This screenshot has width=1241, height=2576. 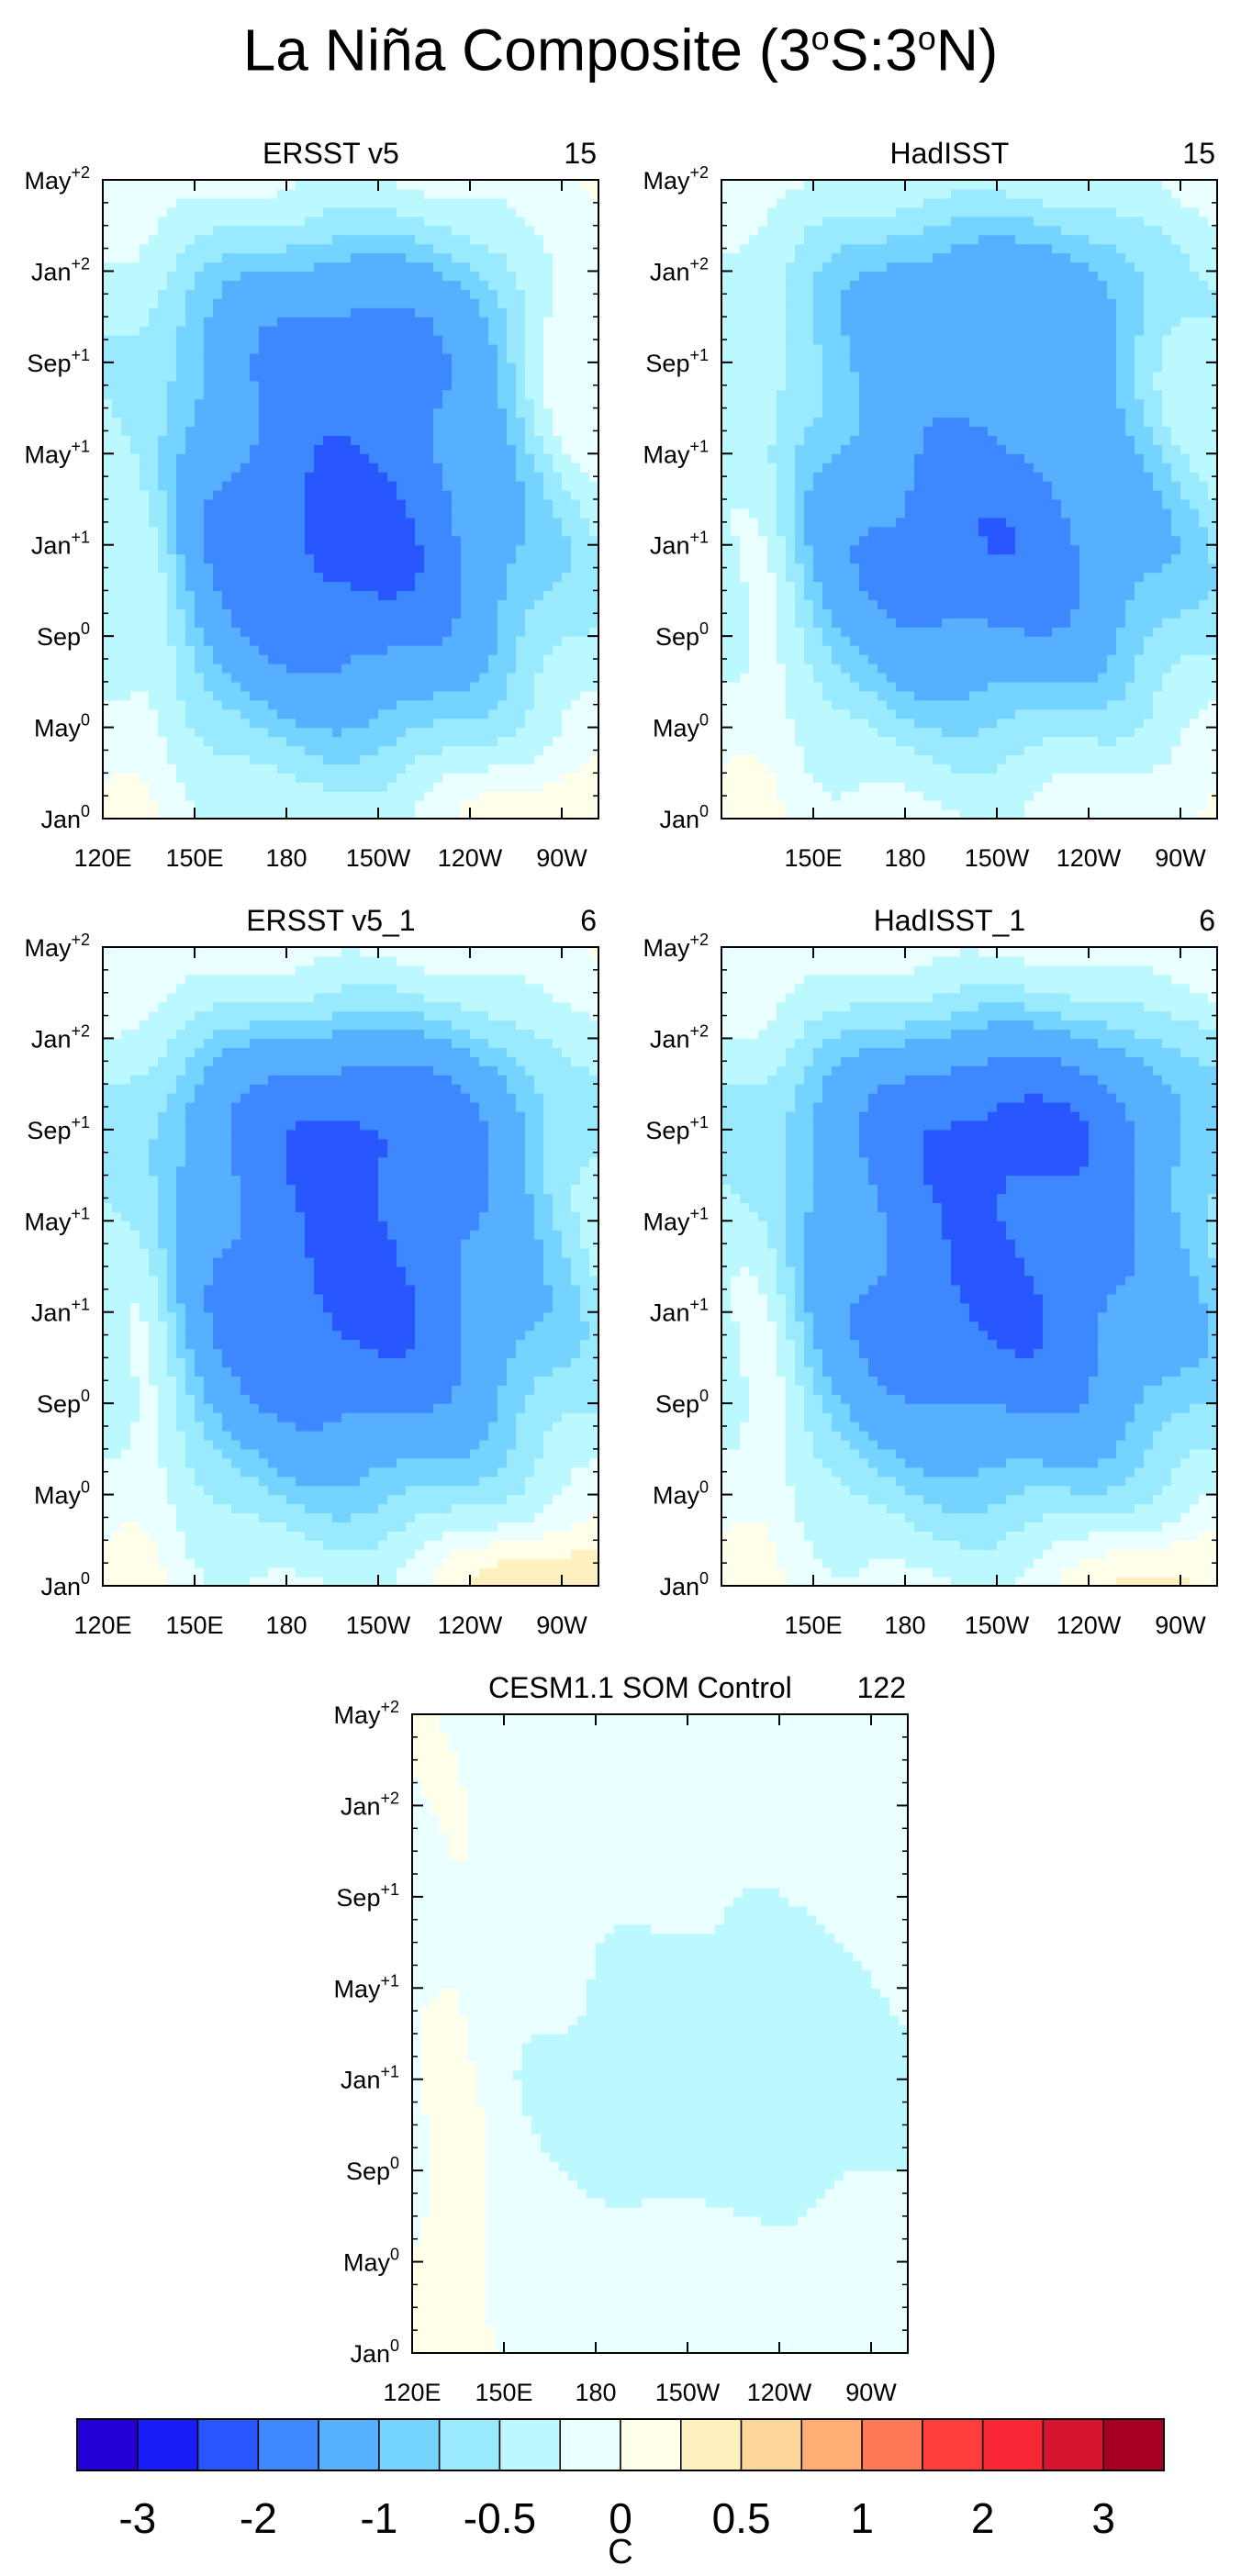 I want to click on colorbar: -3 -2 -1 -0.5 0 0.5 1 2 3 C, so click(x=620, y=2494).